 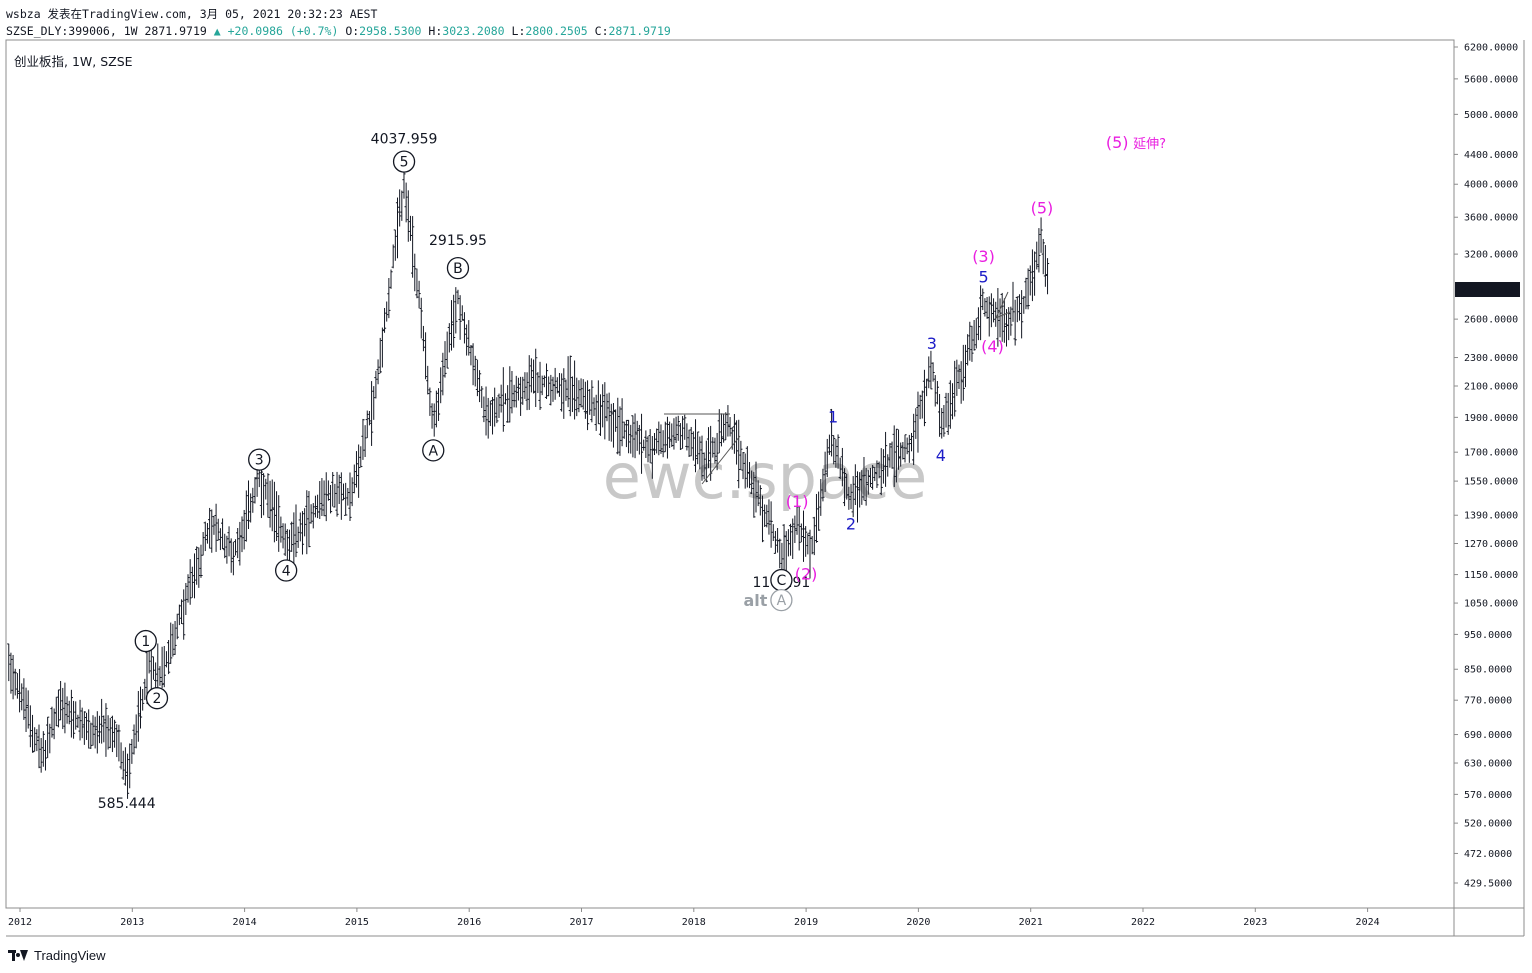 I want to click on y-tick-label: 1050.0000, so click(x=1491, y=604).